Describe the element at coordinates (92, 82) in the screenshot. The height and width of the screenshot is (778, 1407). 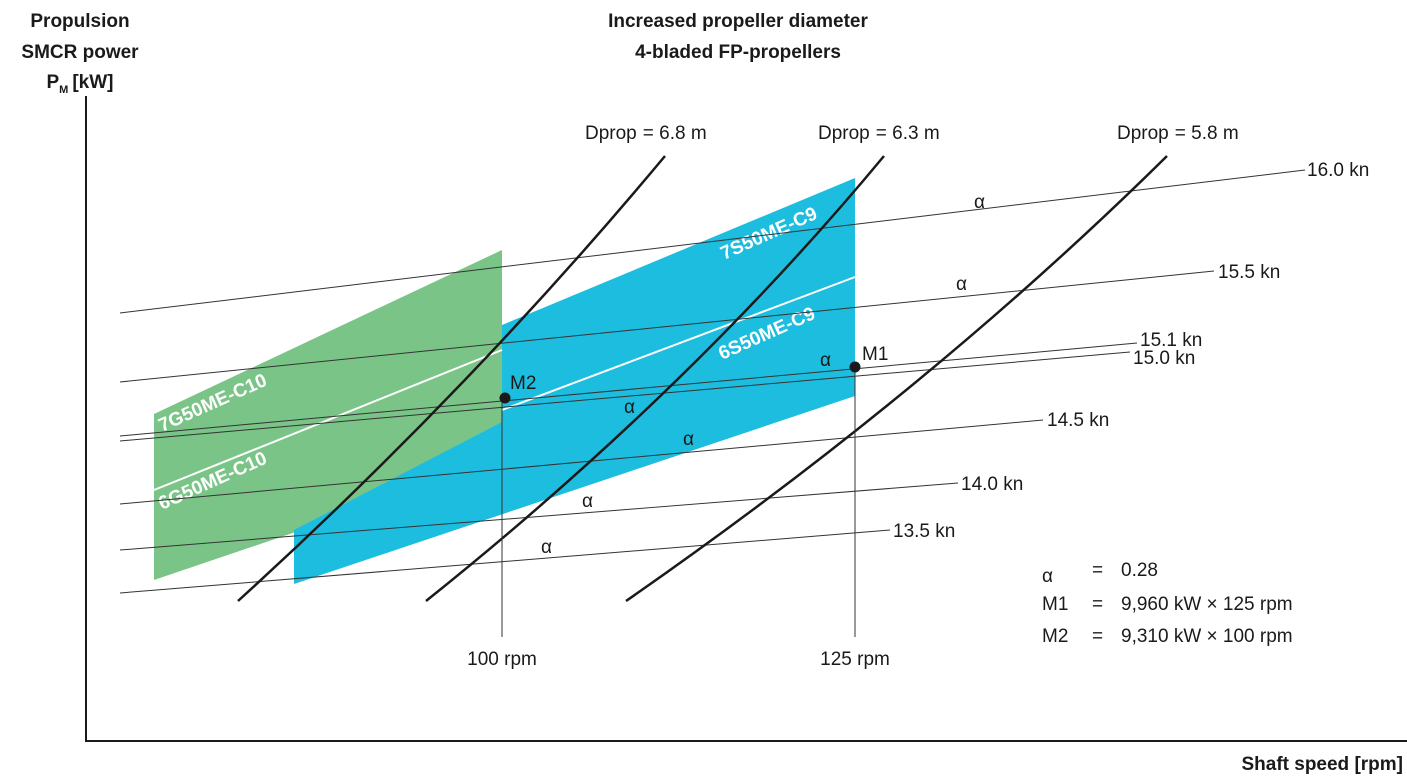
I see `y-label-unit: [kW]` at that location.